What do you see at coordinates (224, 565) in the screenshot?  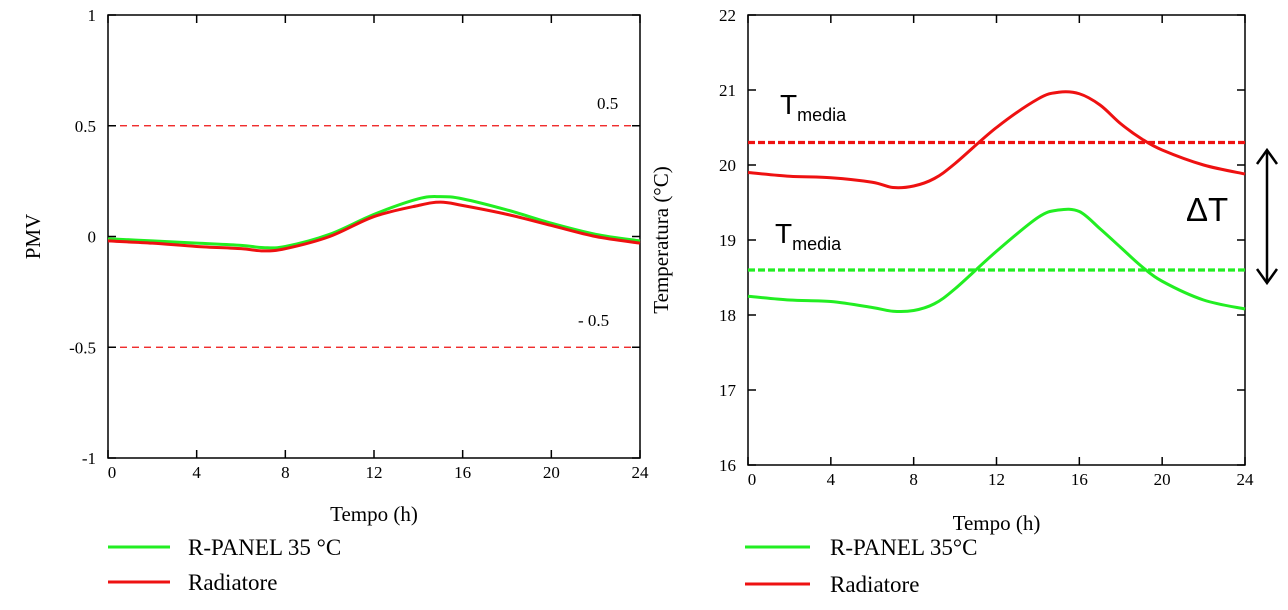 I see `pmv-legend: R-PANEL 35 °C Radiatore` at bounding box center [224, 565].